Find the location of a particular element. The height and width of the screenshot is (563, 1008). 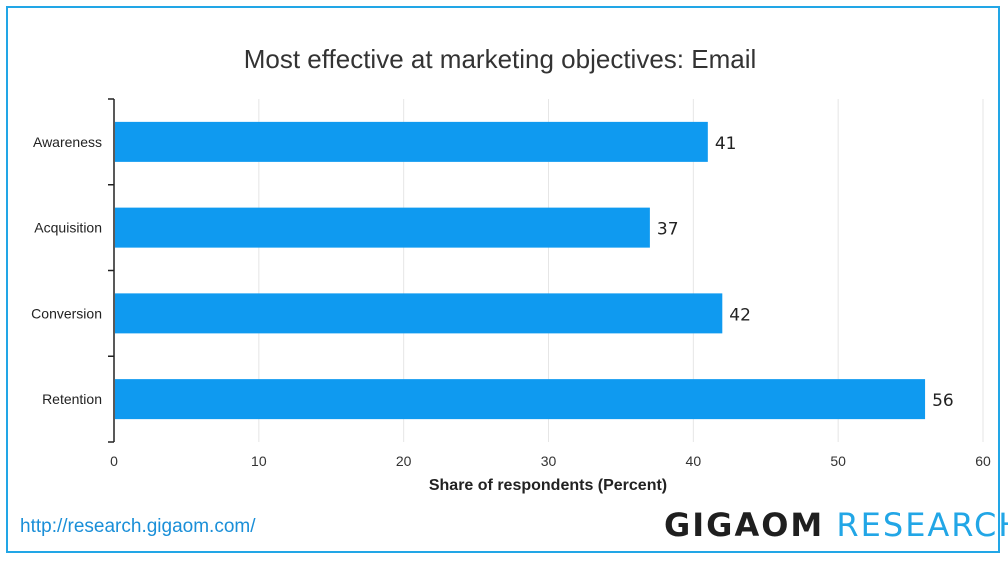

data-label: 41 is located at coordinates (726, 144).